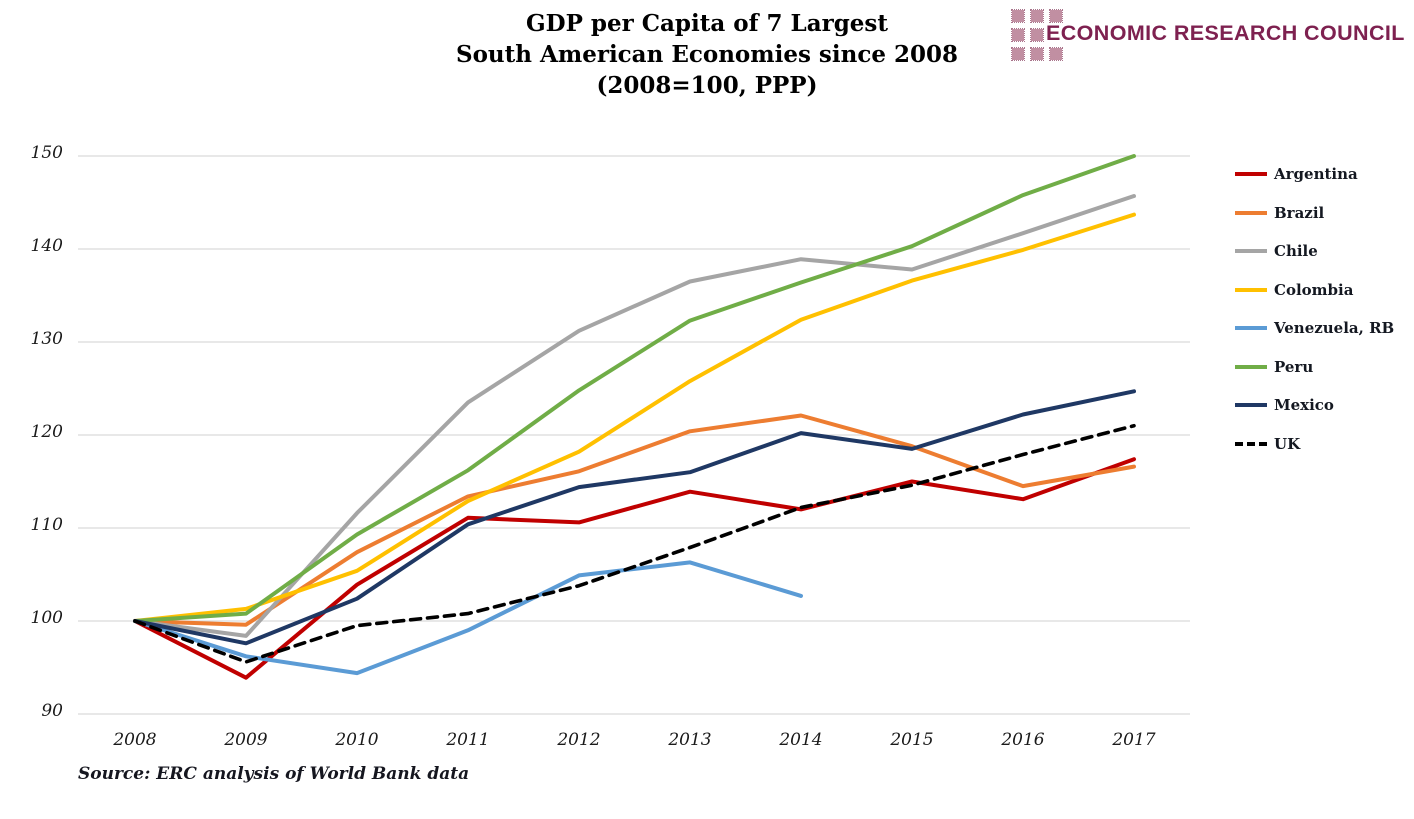 The image size is (1414, 819). What do you see at coordinates (47, 339) in the screenshot?
I see `y-axis-tick-label: 130` at bounding box center [47, 339].